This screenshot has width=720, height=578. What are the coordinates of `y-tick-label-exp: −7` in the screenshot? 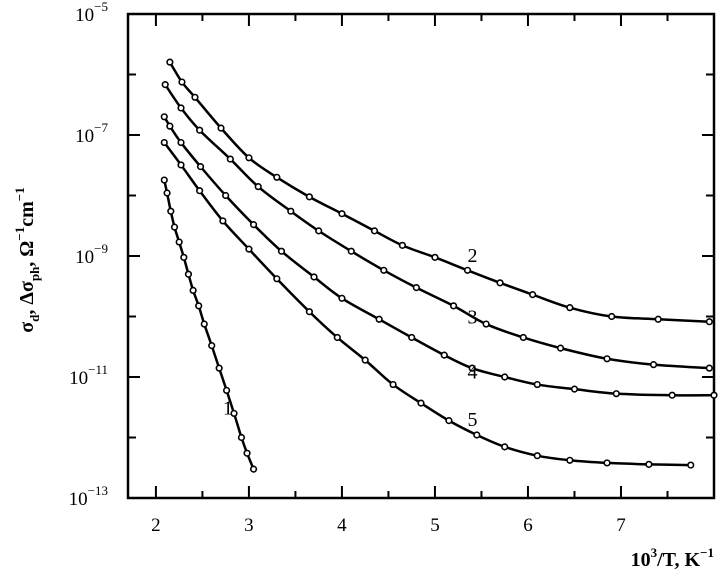 It's located at (101, 127).